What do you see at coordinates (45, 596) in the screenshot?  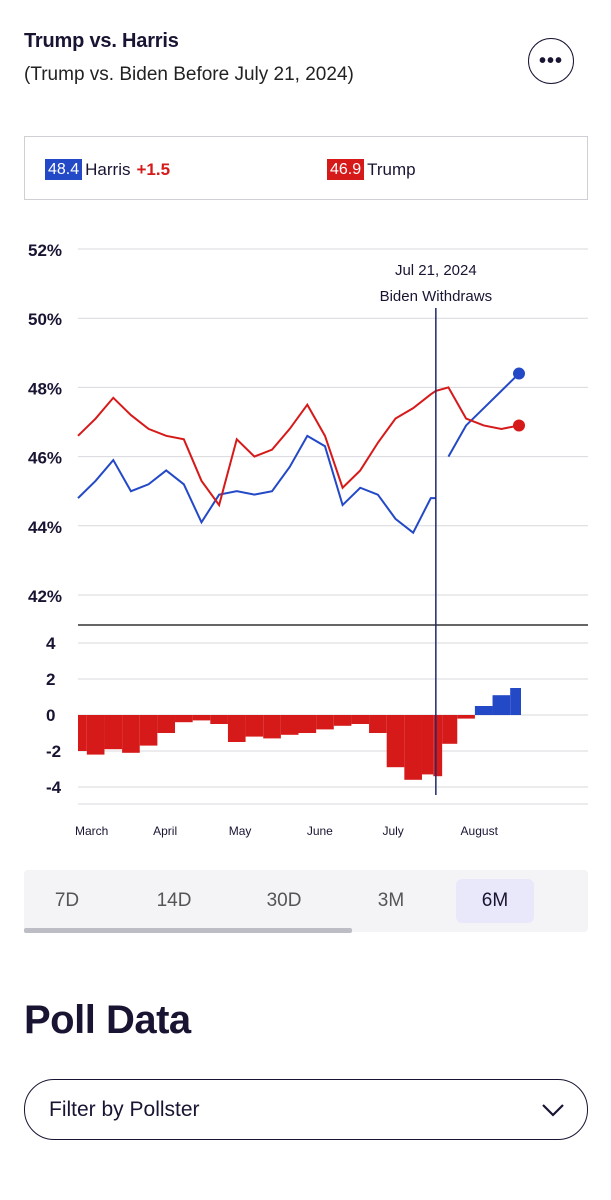 I see `y-tick-label: 42%` at bounding box center [45, 596].